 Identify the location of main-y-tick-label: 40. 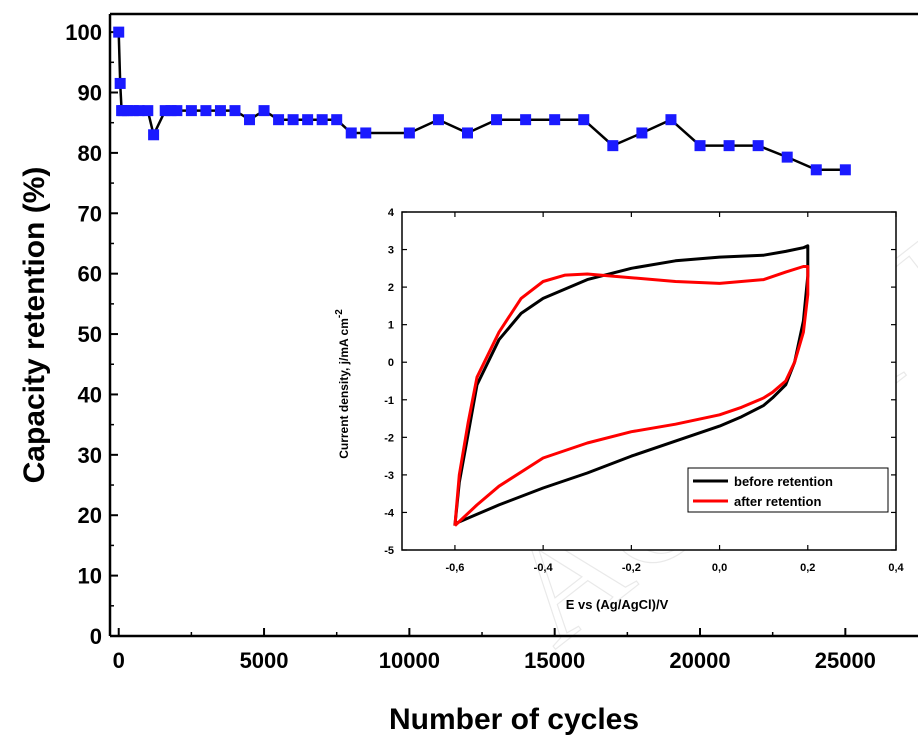
(90, 394).